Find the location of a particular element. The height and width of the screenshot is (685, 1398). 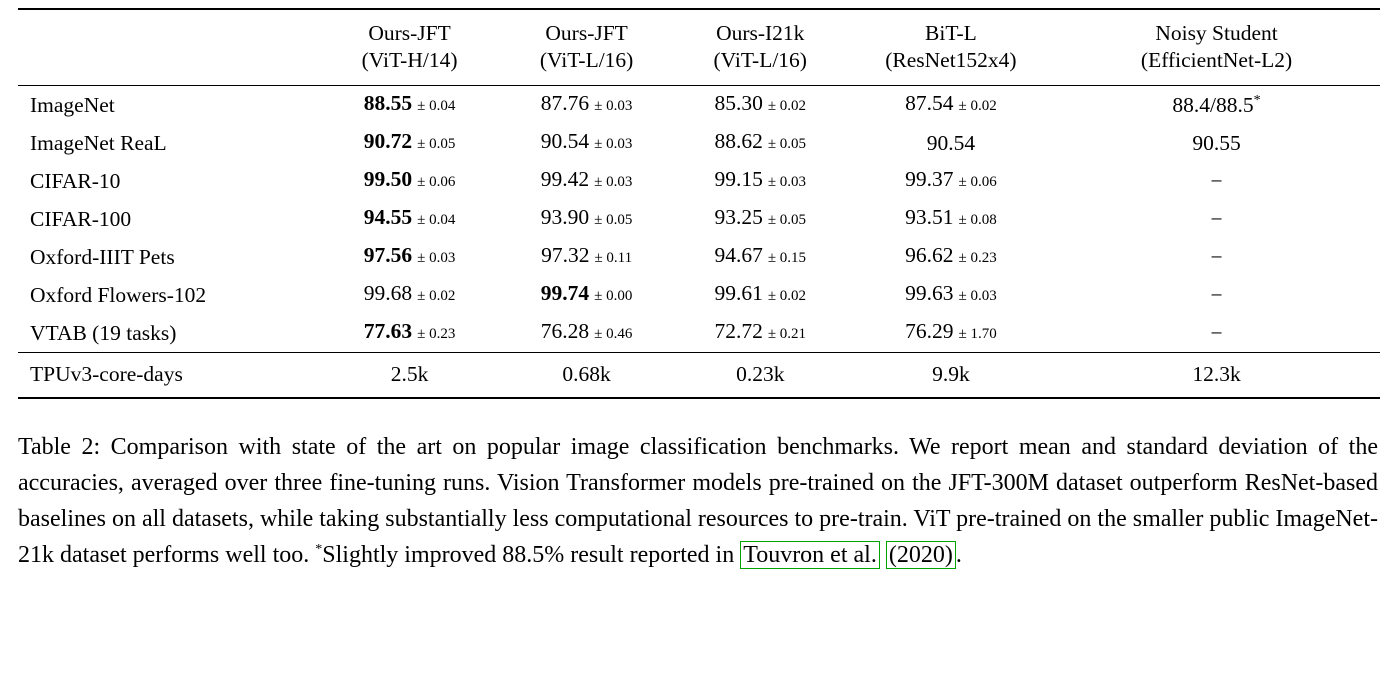

metric-cell: 99.15 ± 0.03 is located at coordinates (760, 181).